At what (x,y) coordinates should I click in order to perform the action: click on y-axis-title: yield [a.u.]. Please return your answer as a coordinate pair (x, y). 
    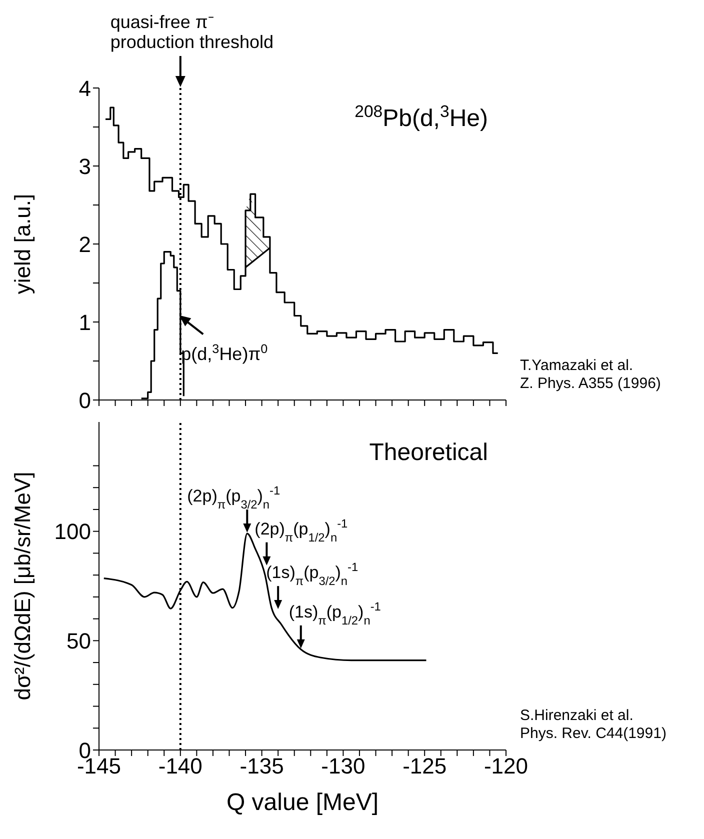
    Looking at the image, I should click on (22, 244).